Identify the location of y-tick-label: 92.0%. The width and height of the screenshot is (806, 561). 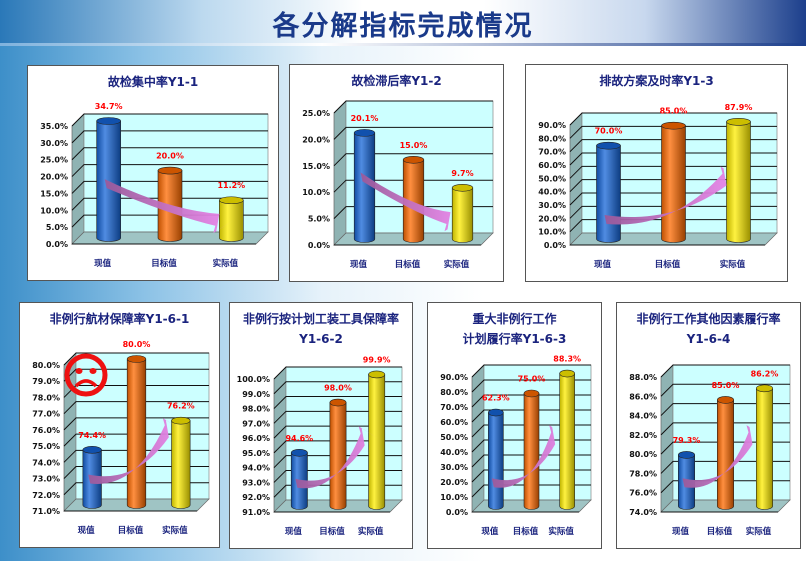
(256, 497).